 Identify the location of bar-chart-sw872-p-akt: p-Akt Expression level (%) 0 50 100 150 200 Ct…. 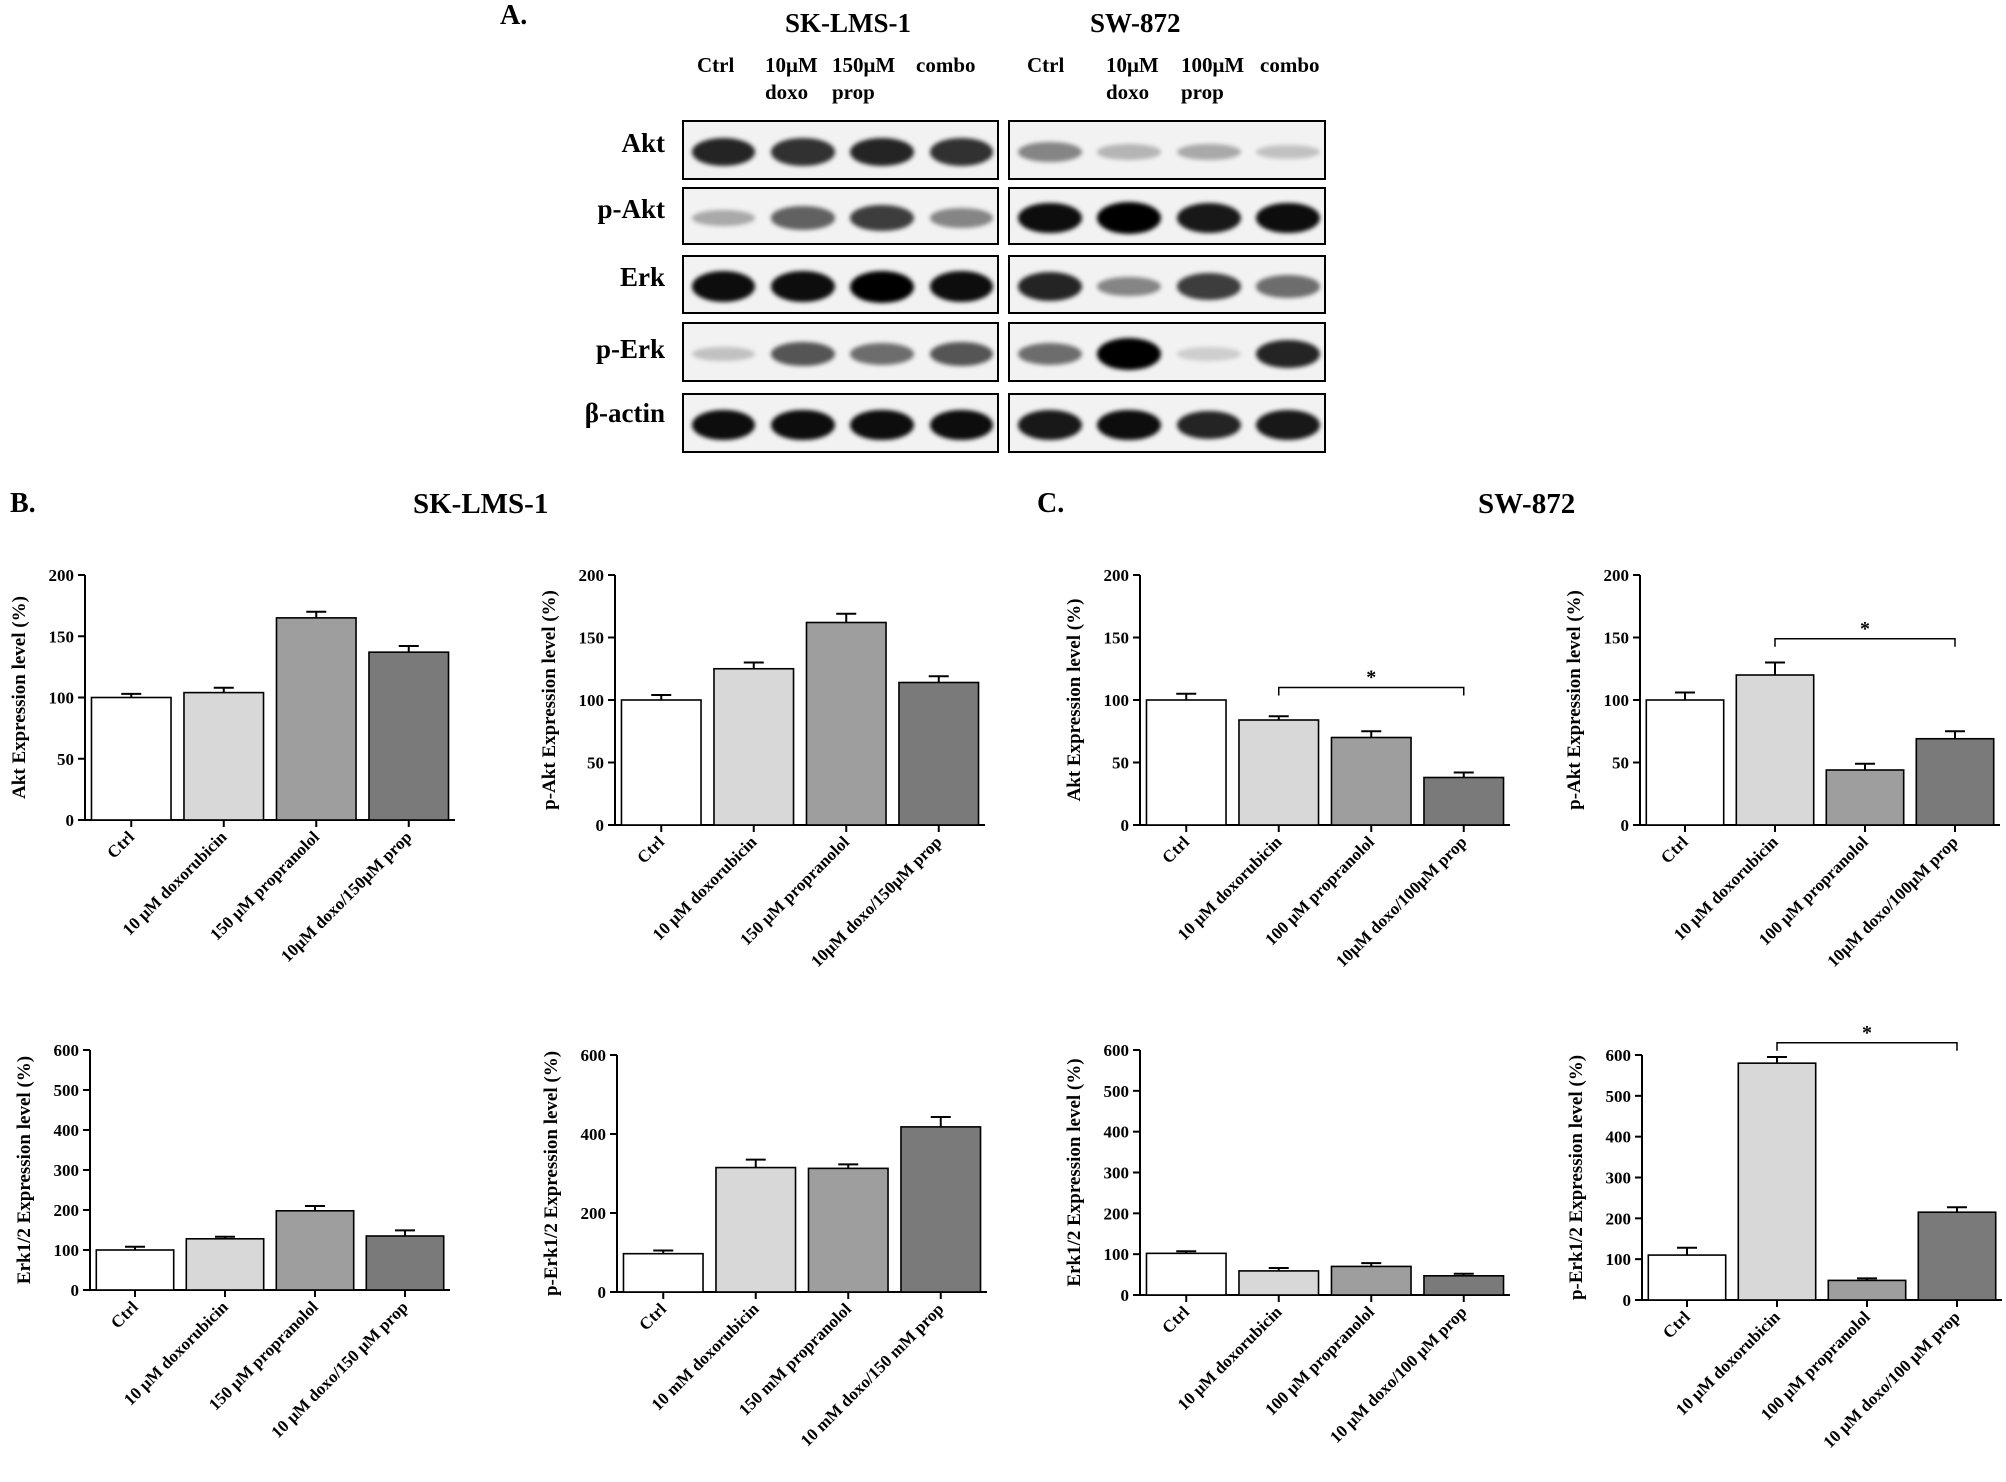
(1782, 768).